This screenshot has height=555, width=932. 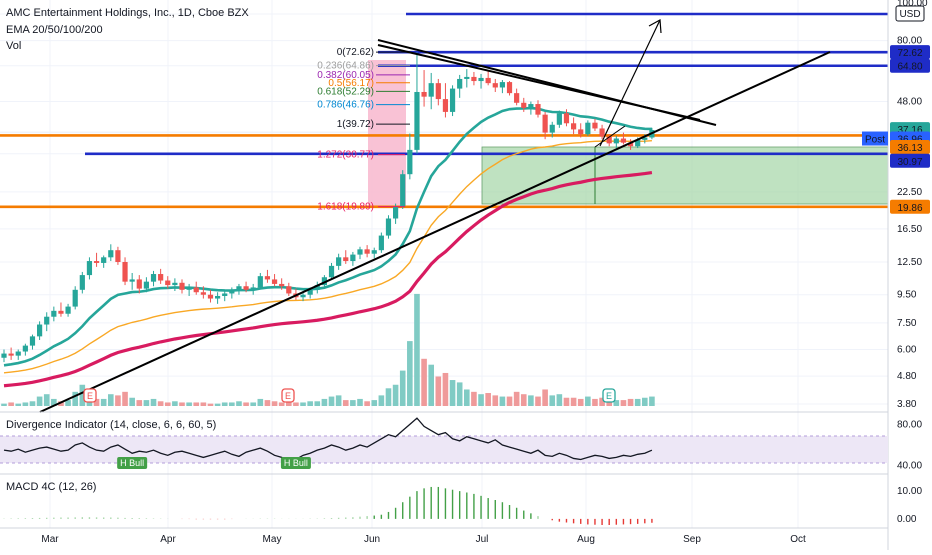 What do you see at coordinates (345, 155) in the screenshot?
I see `fib-level-label: 1.272(30.77)` at bounding box center [345, 155].